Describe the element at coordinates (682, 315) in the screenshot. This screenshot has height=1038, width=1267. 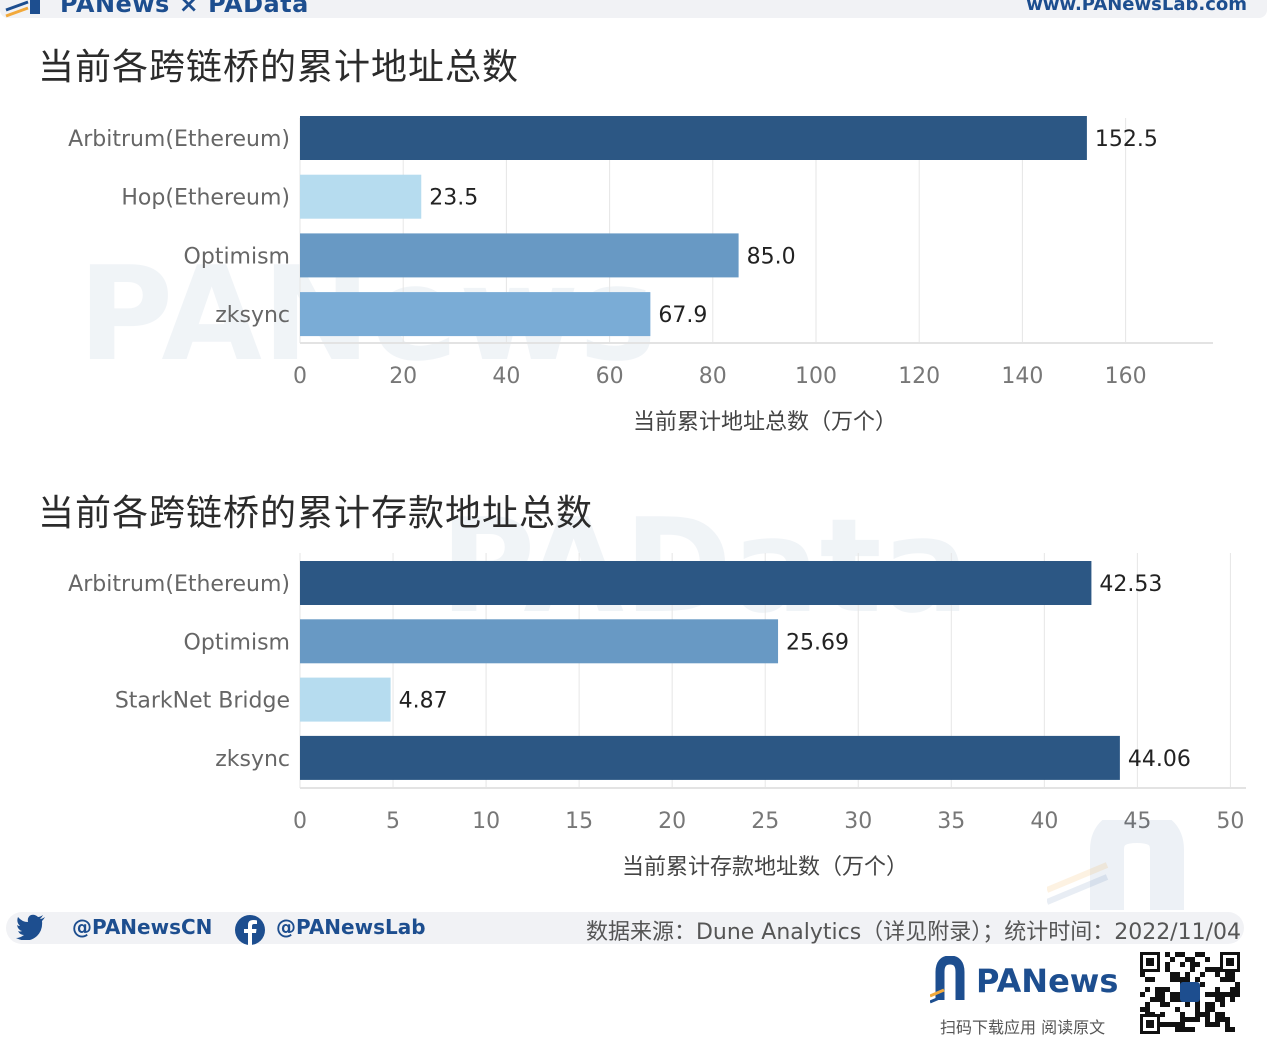
I see `chart-1-value-label: 67.9` at that location.